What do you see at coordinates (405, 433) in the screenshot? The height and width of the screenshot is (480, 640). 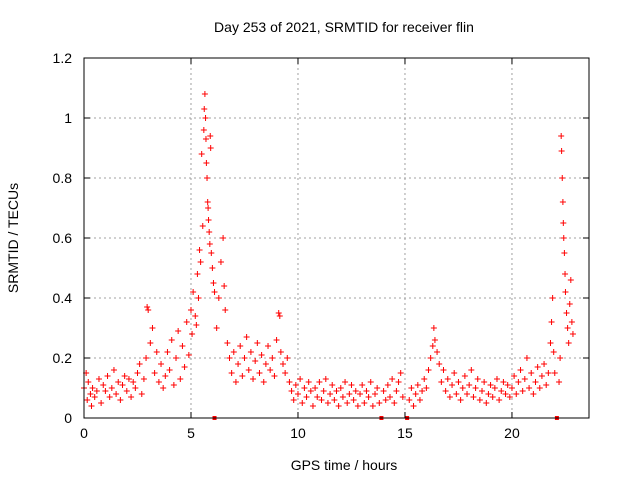 I see `x-tick-label: 15` at bounding box center [405, 433].